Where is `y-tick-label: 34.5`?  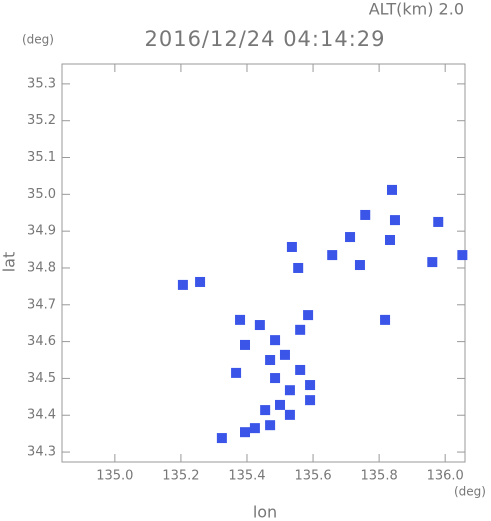
y-tick-label: 34.5 is located at coordinates (41, 378).